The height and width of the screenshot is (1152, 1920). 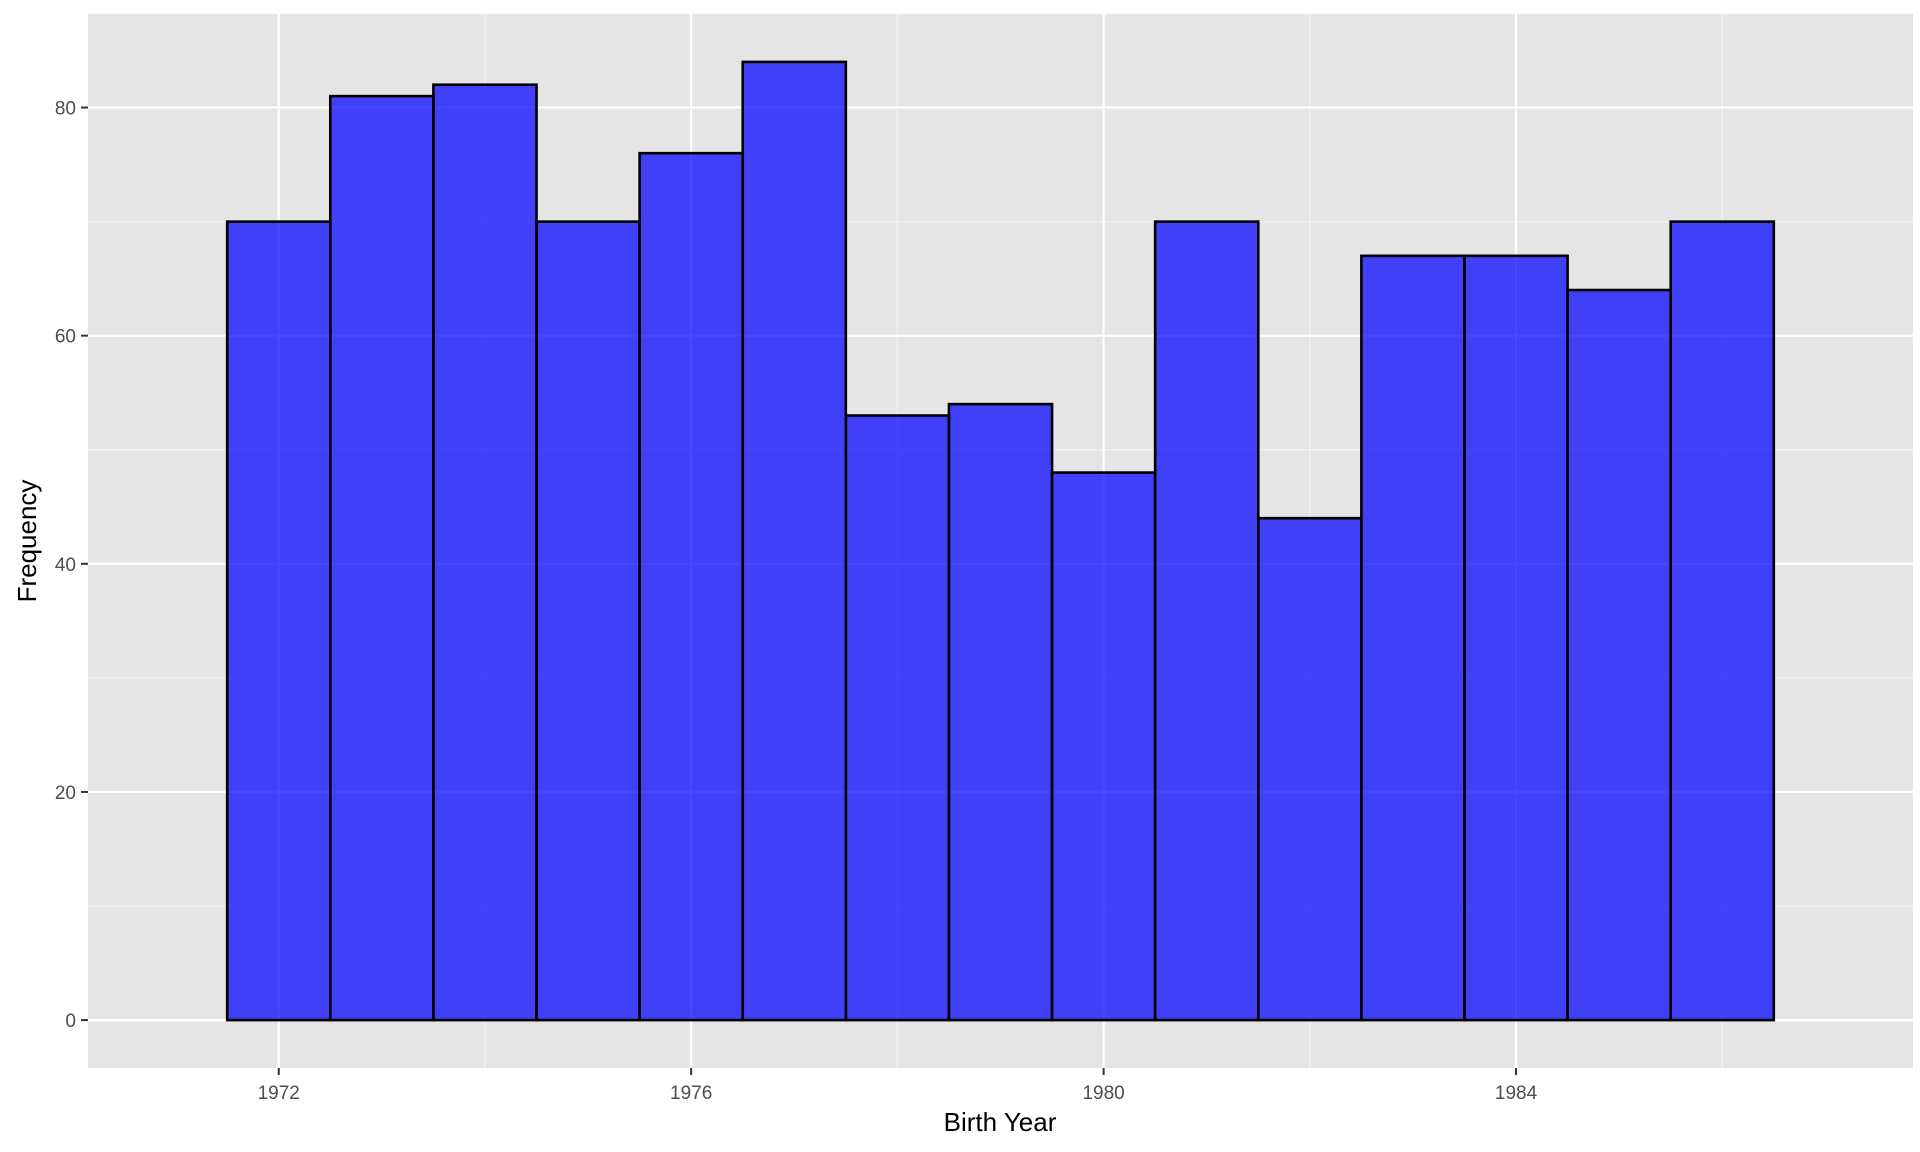 What do you see at coordinates (65, 565) in the screenshot?
I see `y-tick-label: 40` at bounding box center [65, 565].